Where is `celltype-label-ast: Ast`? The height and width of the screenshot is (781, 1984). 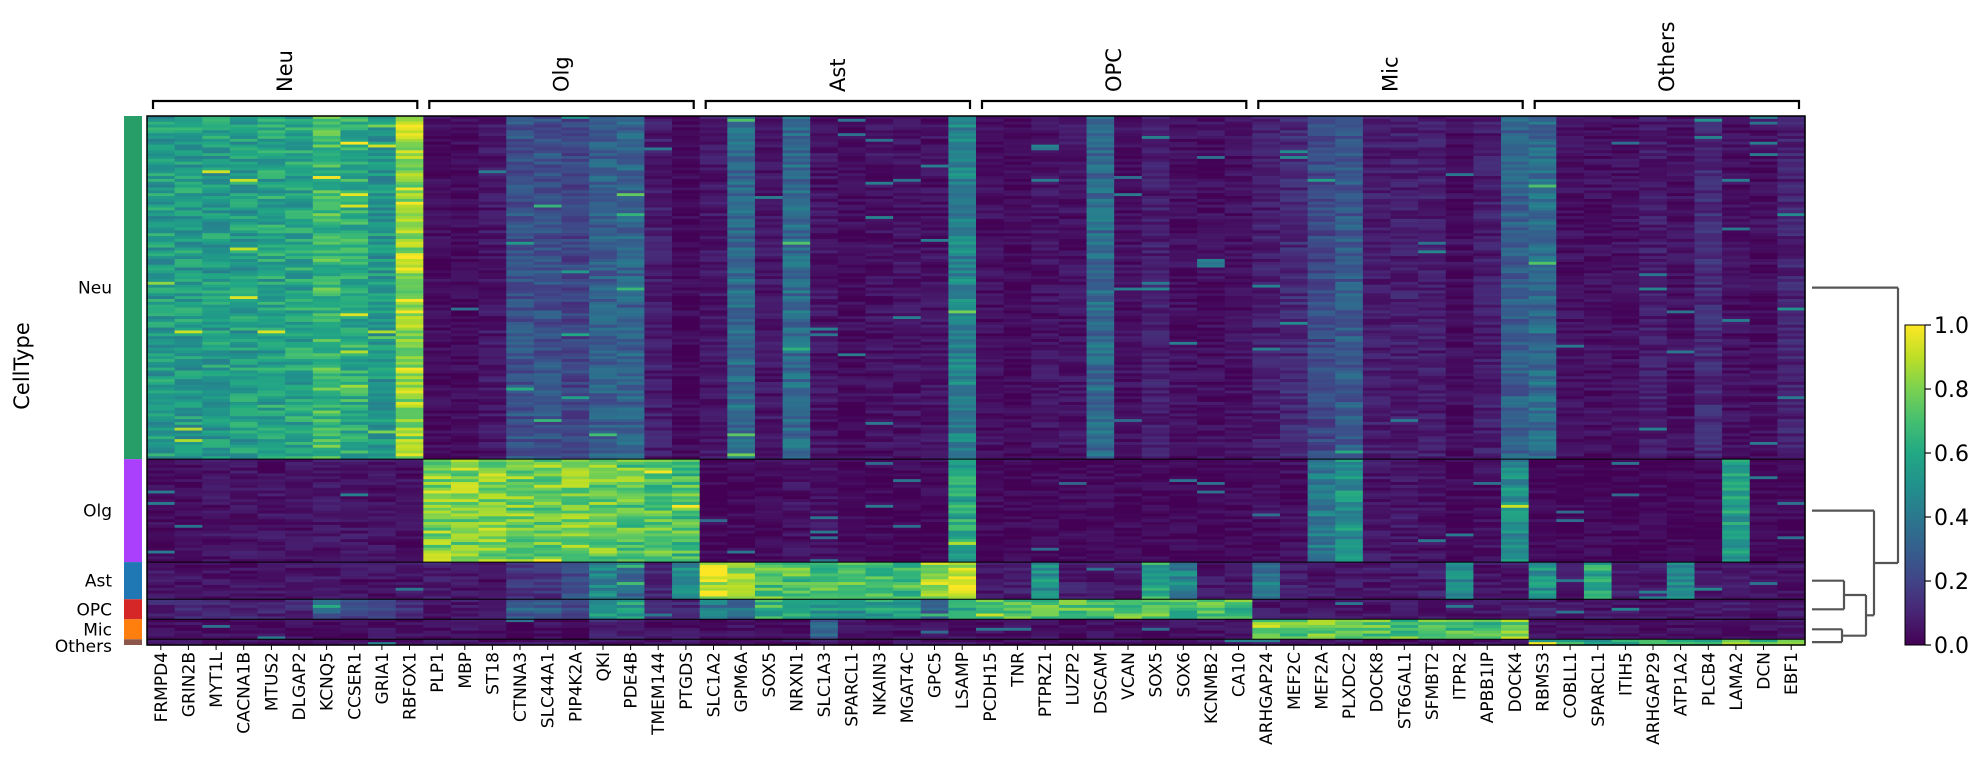
celltype-label-ast: Ast is located at coordinates (98, 582).